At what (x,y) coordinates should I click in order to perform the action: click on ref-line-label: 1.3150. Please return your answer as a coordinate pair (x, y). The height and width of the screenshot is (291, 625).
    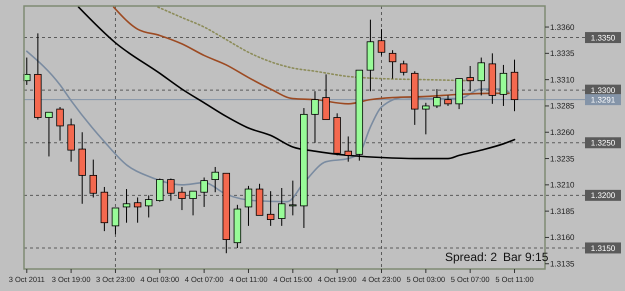
    Looking at the image, I should click on (603, 248).